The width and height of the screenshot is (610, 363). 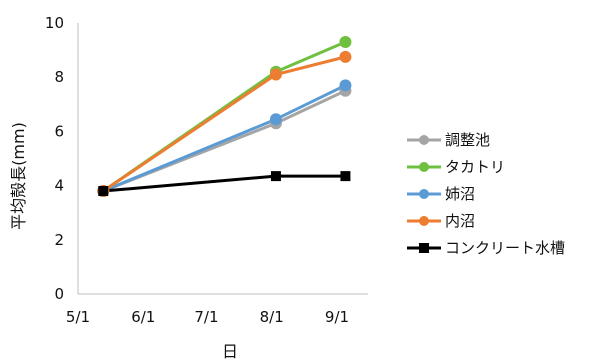 What do you see at coordinates (272, 317) in the screenshot?
I see `x-tick-label: 8/1` at bounding box center [272, 317].